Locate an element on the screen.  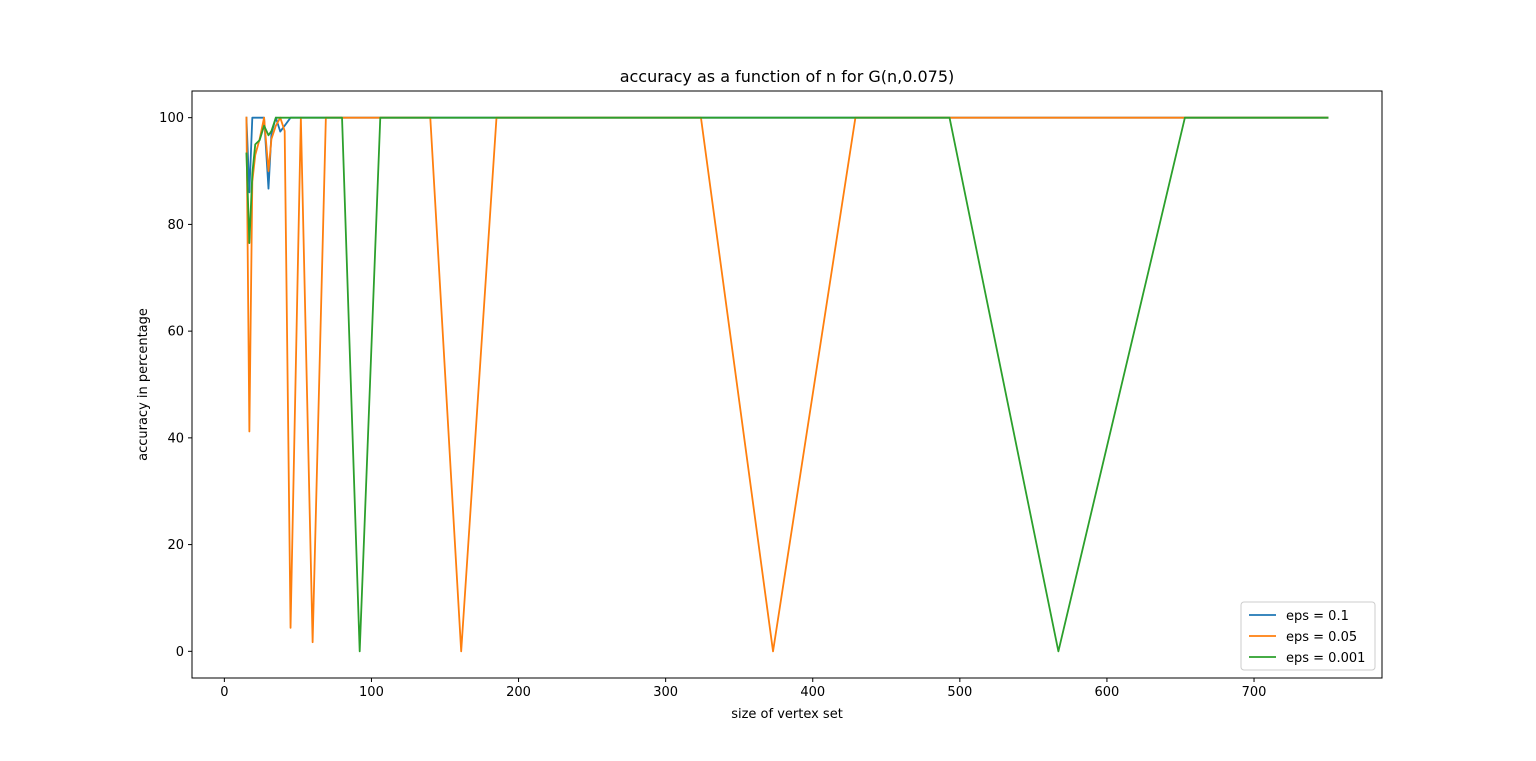
y-tick-label: 40 is located at coordinates (175, 438).